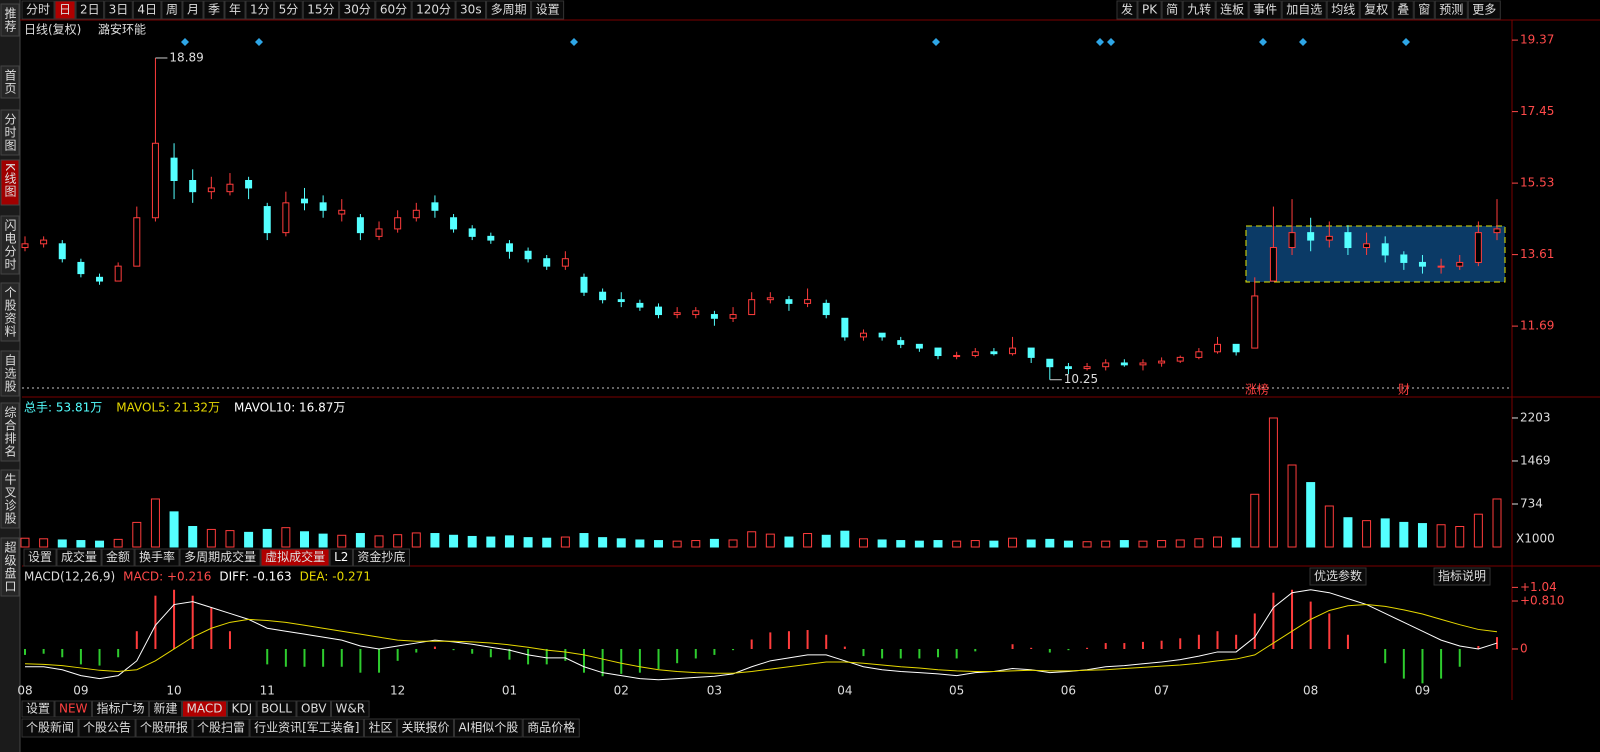 This screenshot has height=752, width=1600. I want to click on tab-label: 商品价格, so click(551, 727).